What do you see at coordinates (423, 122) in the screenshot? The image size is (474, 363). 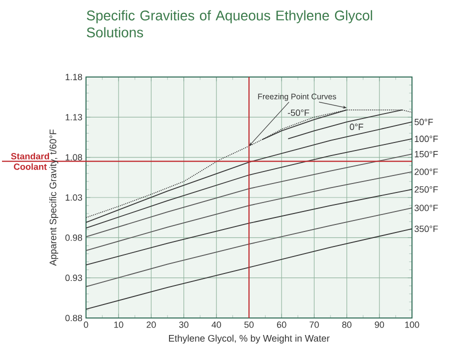 I see `series-label: 50°F` at bounding box center [423, 122].